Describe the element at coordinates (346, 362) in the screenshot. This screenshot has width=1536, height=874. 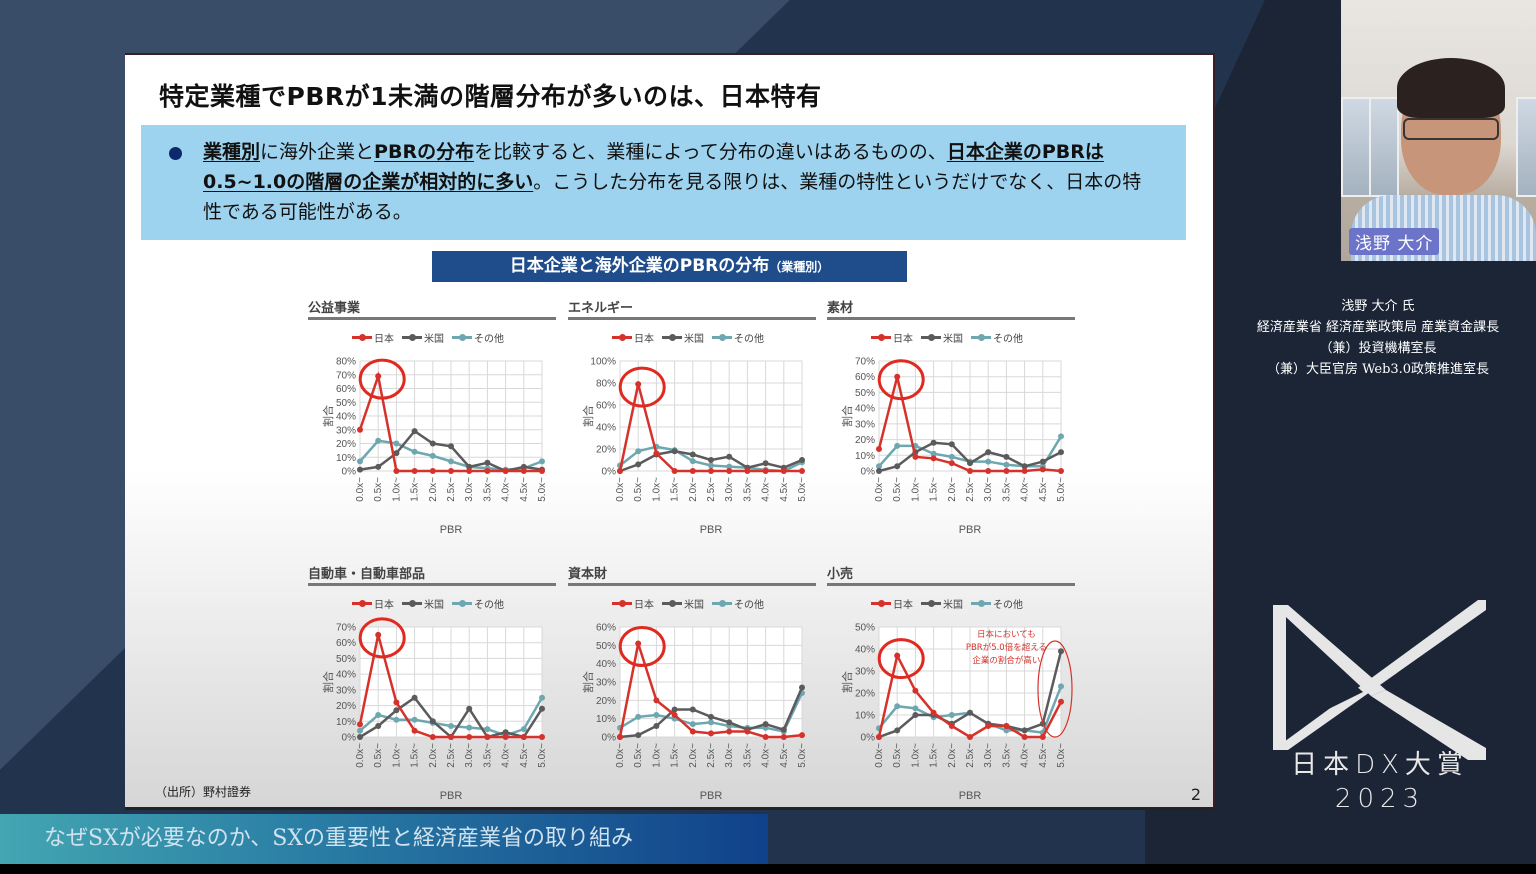
I see `svg-text: 80%` at that location.